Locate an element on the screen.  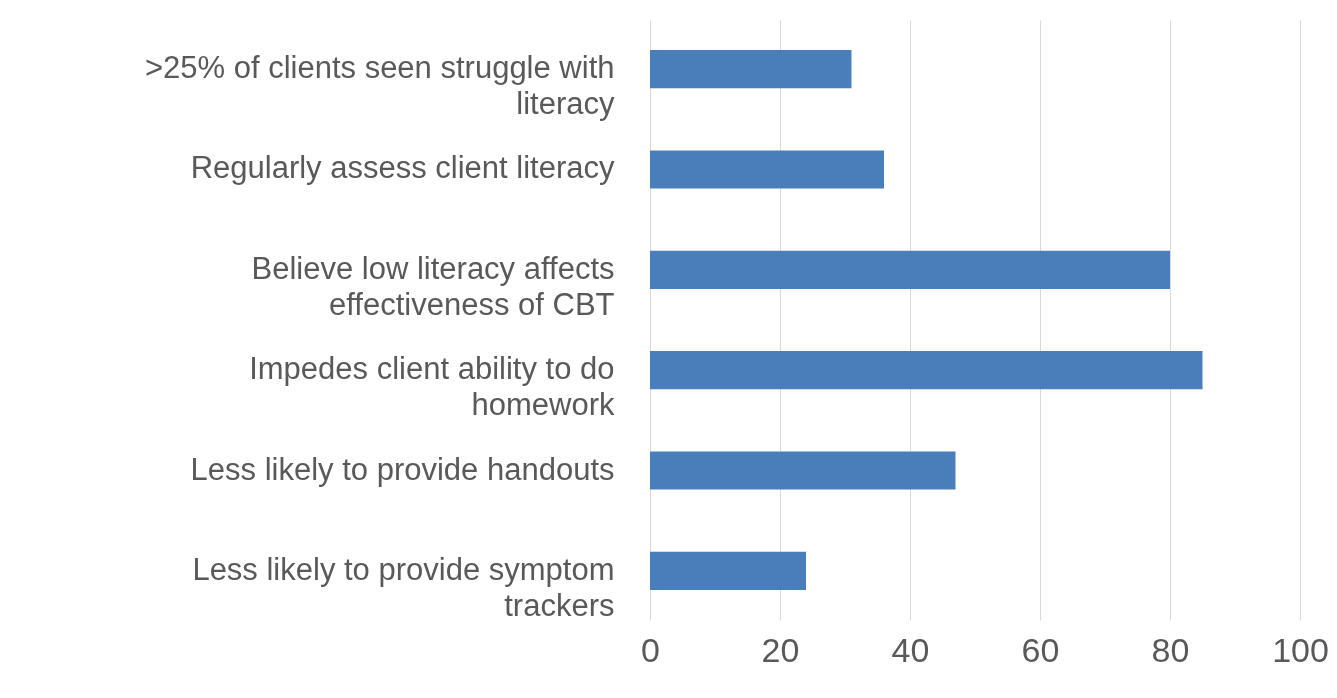
y-tick-label: Less likely to provide handouts is located at coordinates (402, 469).